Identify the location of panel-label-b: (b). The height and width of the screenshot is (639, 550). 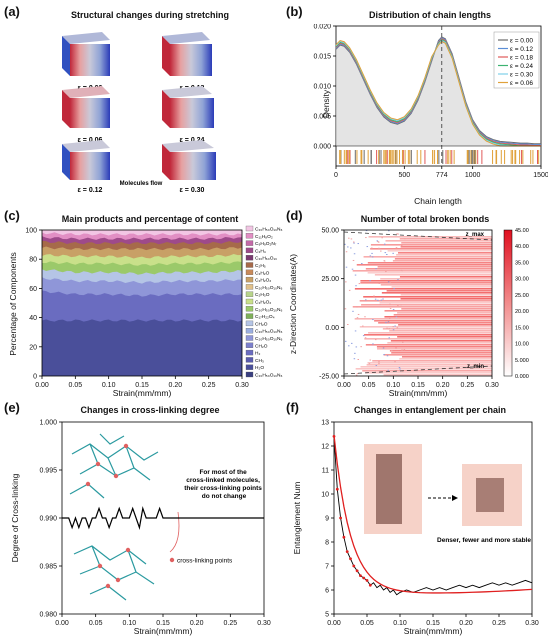
(294, 11).